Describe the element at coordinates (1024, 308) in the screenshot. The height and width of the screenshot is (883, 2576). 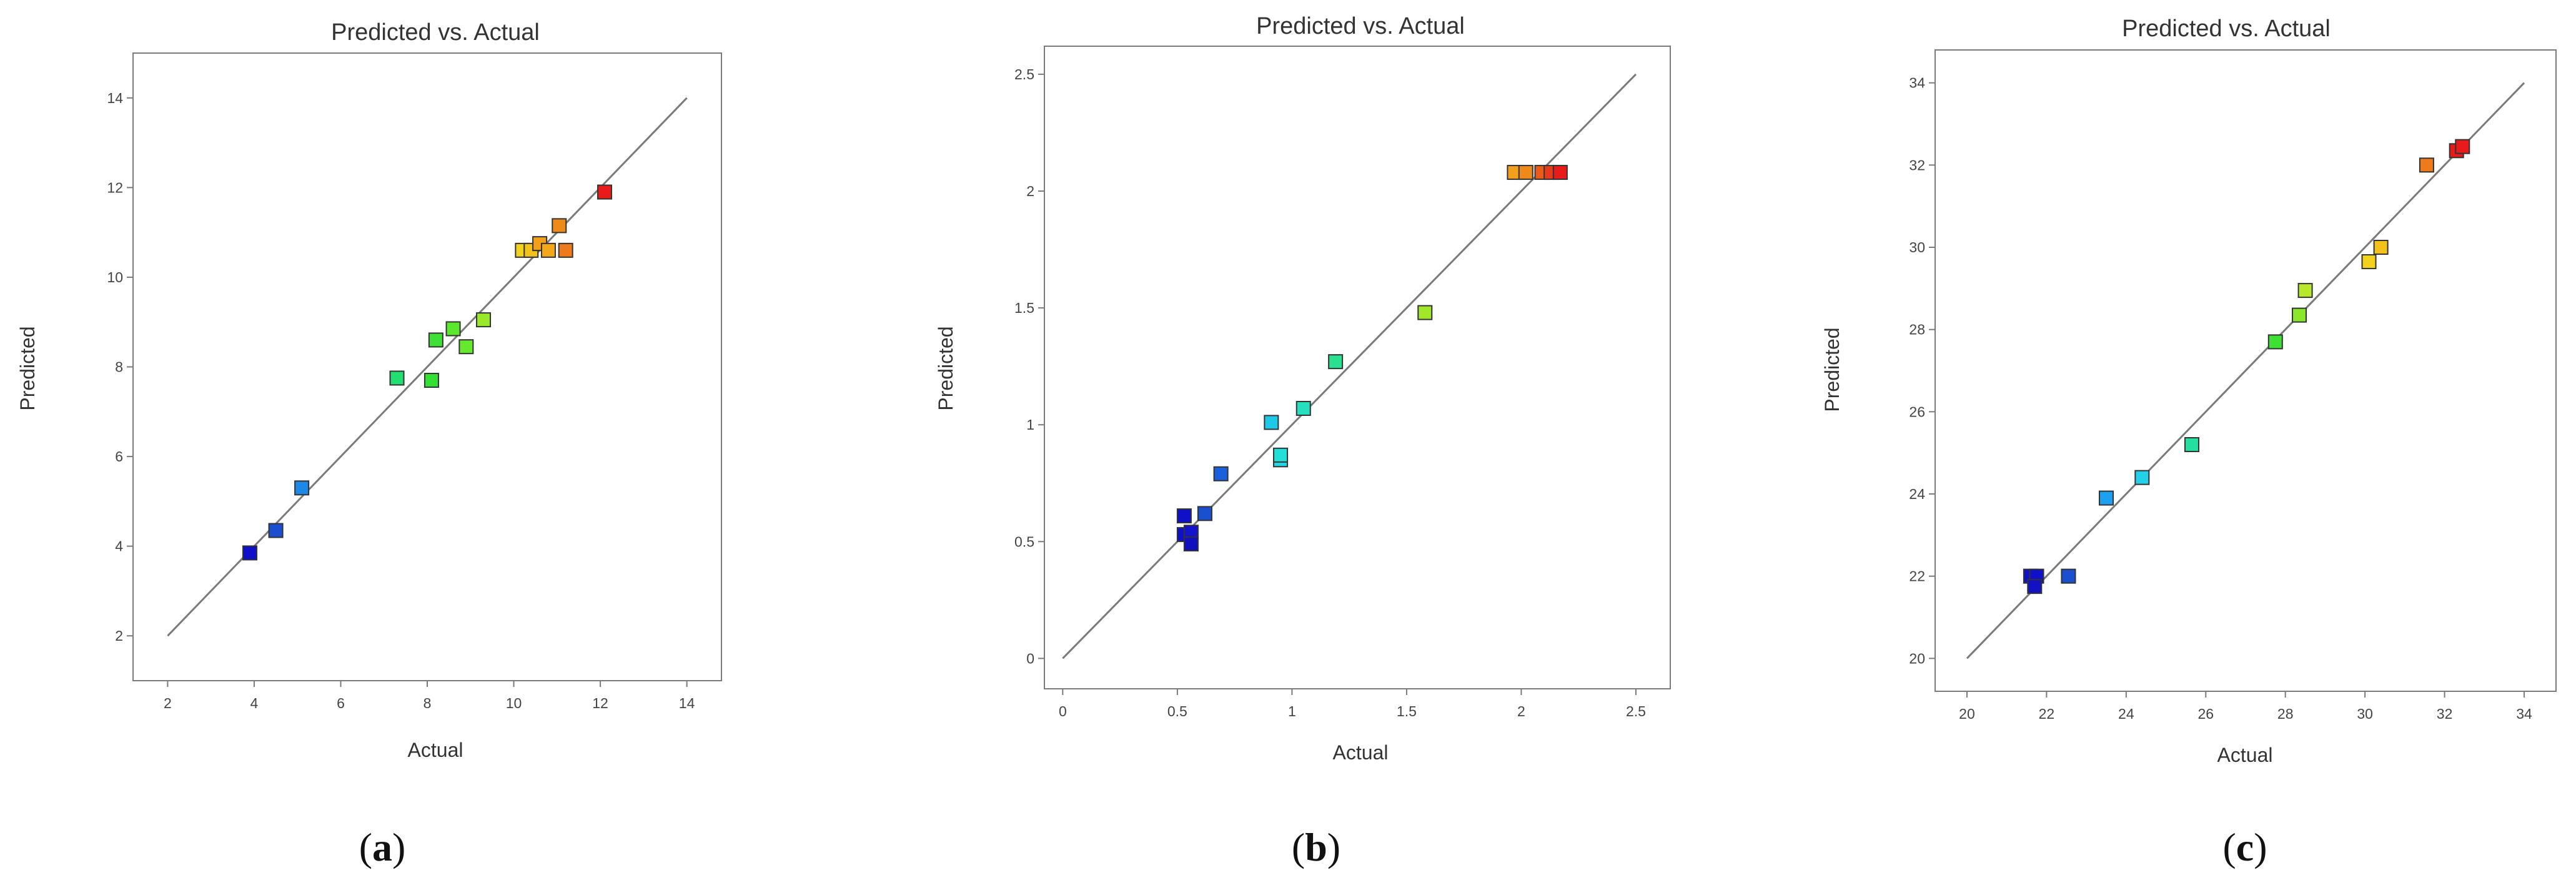
I see `y-tick-label: 1.5` at that location.